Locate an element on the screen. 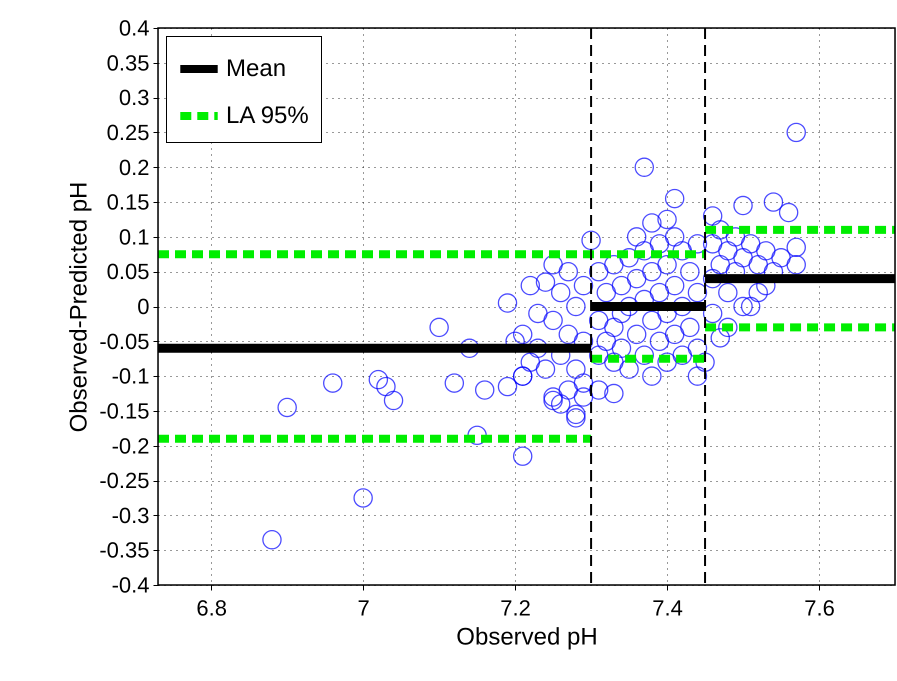 The width and height of the screenshot is (897, 681). x-axis-title: Observed pH is located at coordinates (527, 637).